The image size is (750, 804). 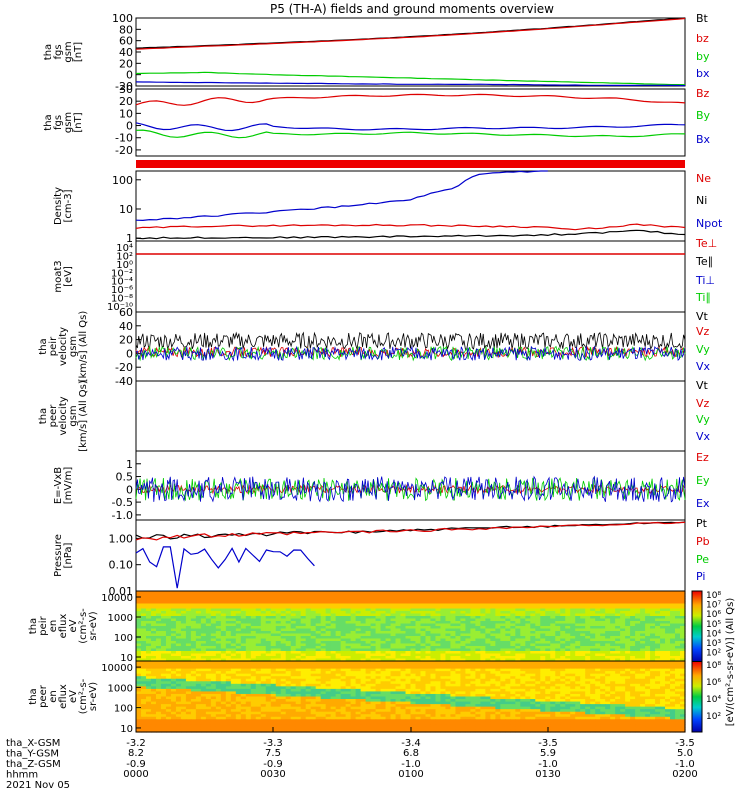 What do you see at coordinates (410, 774) in the screenshot?
I see `x-tick-label: 0100` at bounding box center [410, 774].